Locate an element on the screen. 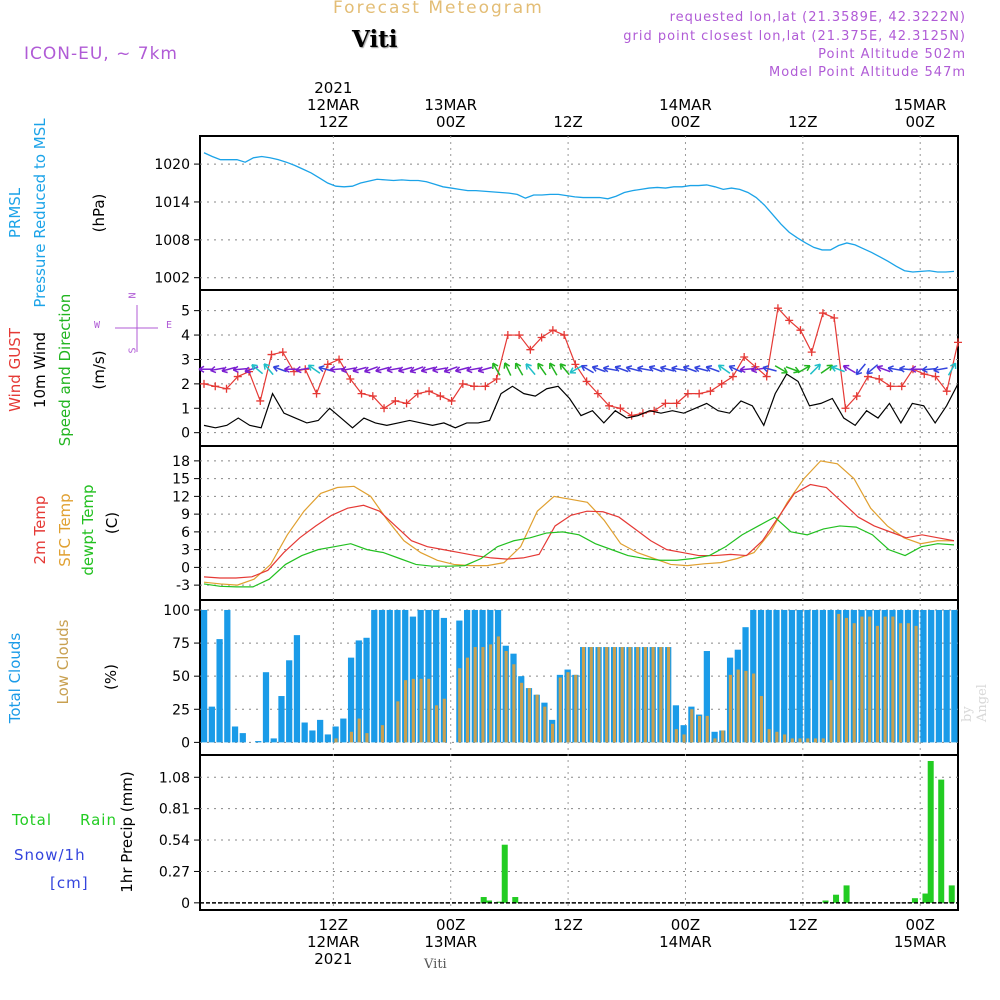 The width and height of the screenshot is (1000, 1000). temp-unit: (C) is located at coordinates (112, 523).